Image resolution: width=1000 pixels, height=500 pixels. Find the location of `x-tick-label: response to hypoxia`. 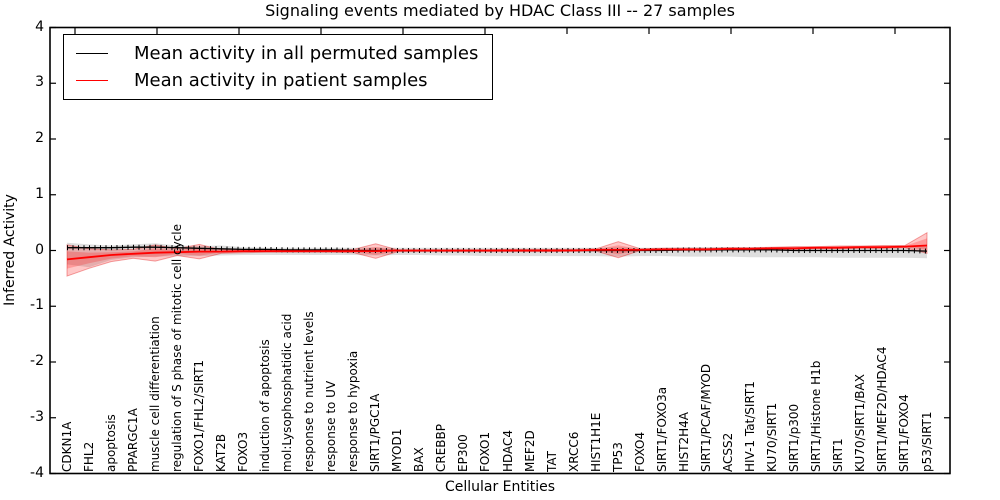

x-tick-label: response to hypoxia is located at coordinates (353, 411).